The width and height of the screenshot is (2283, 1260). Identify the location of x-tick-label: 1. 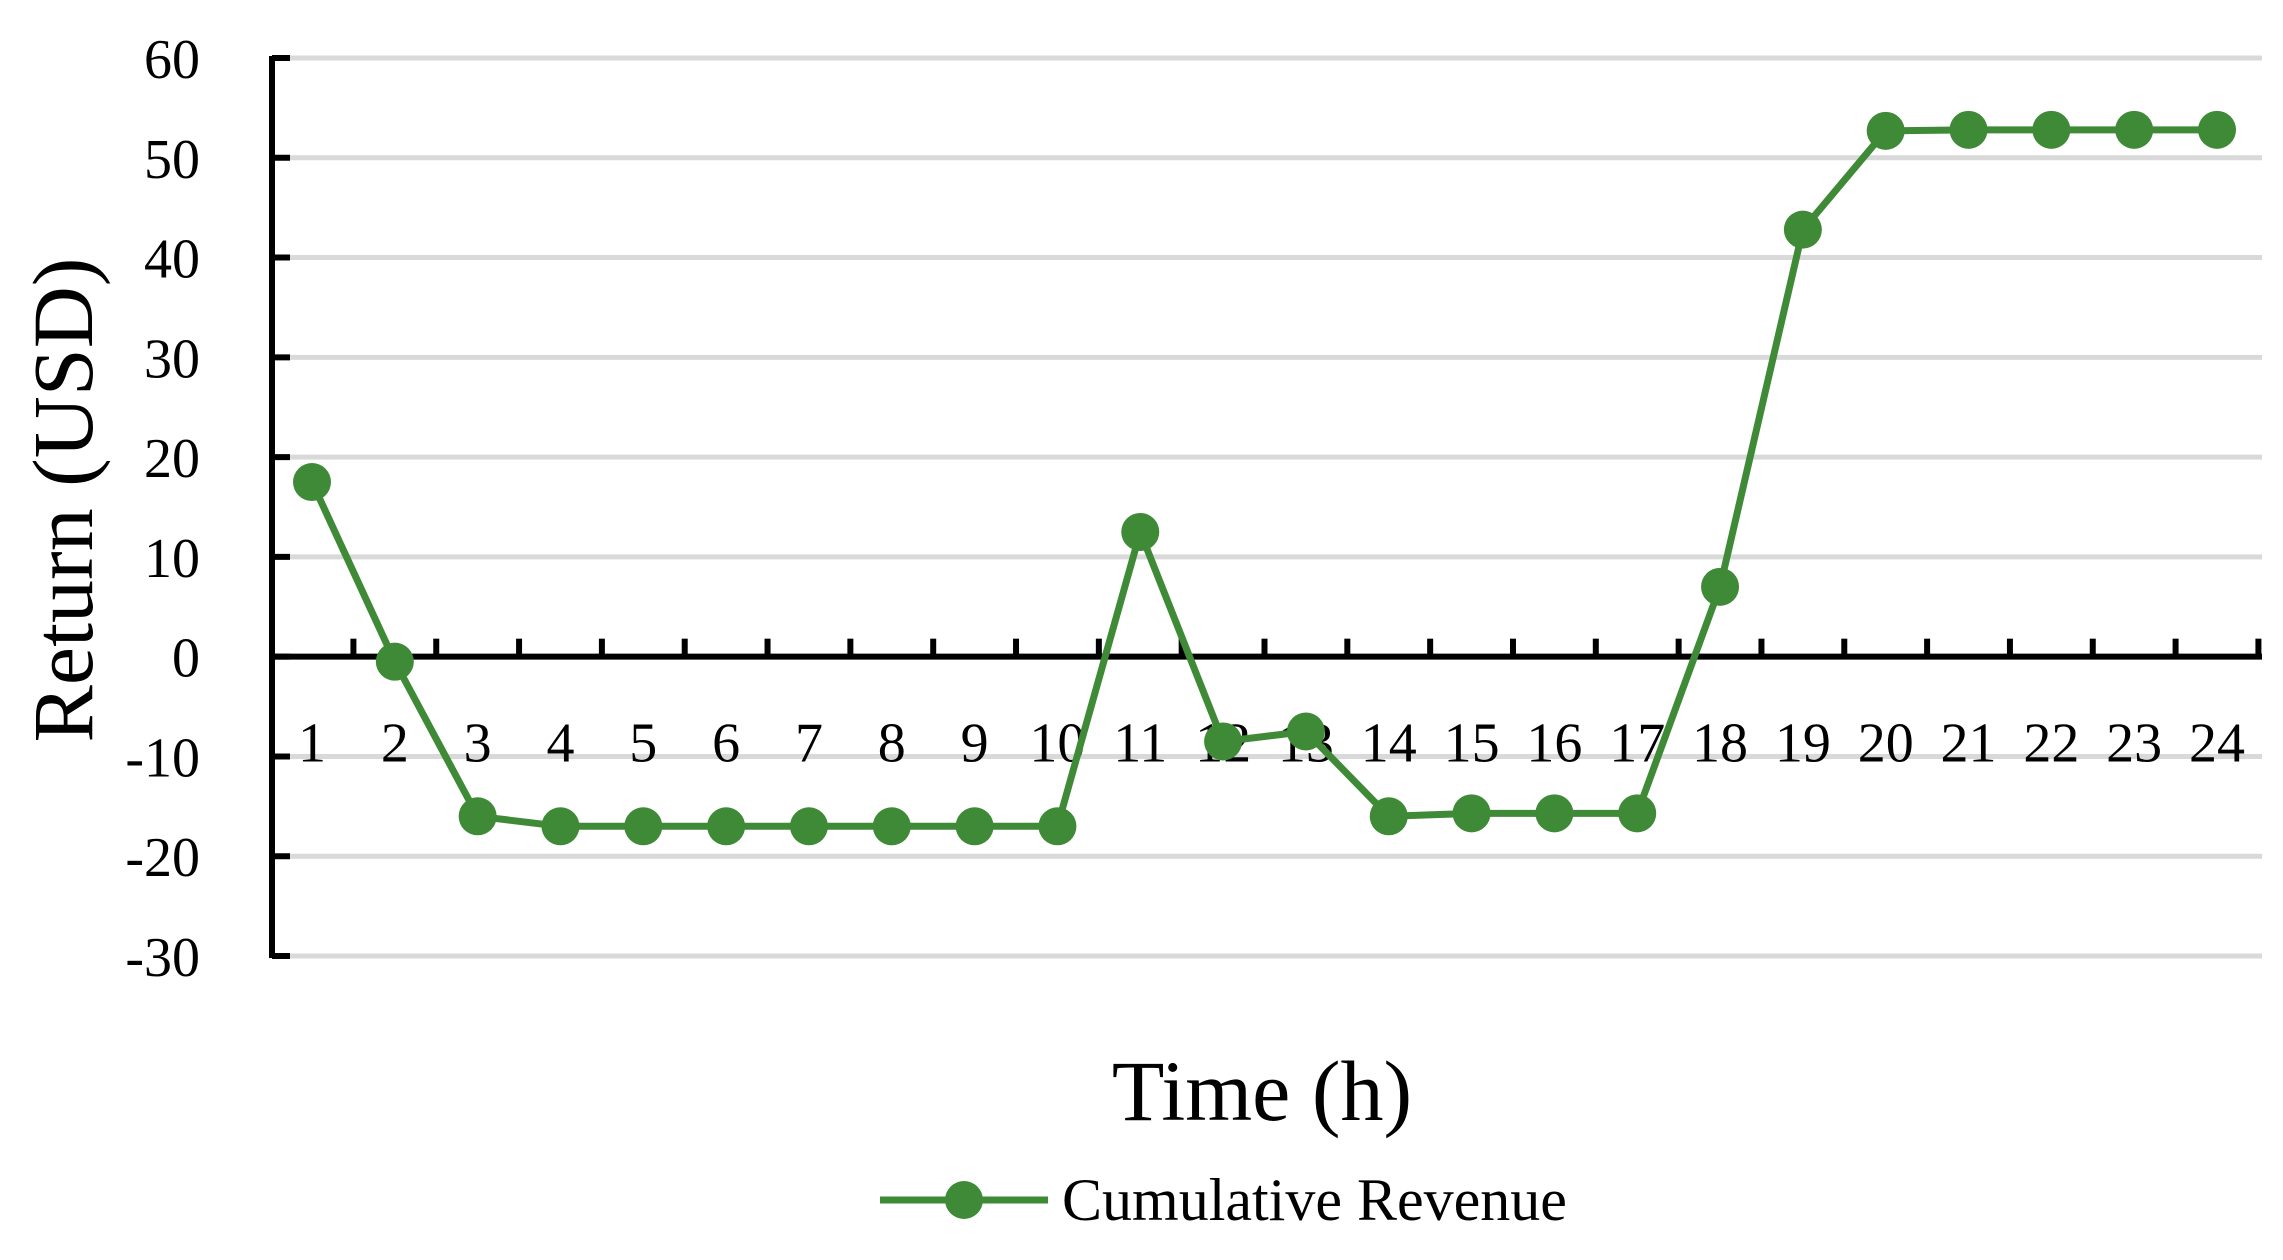
(312, 744).